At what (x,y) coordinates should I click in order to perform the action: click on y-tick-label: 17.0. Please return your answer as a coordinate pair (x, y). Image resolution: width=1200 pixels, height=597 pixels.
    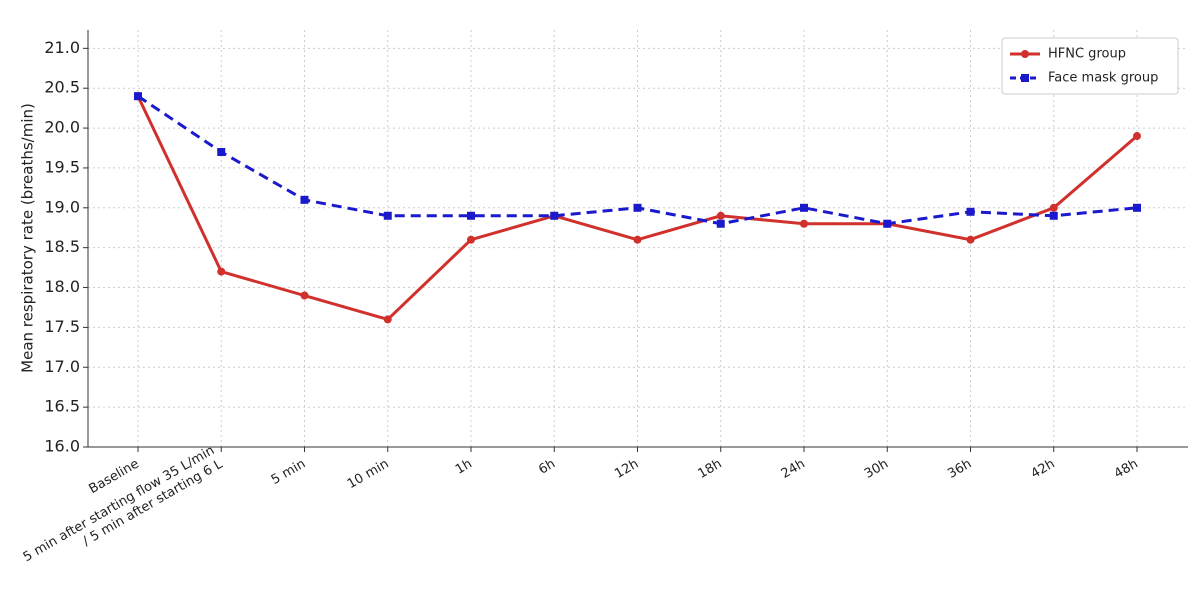
    Looking at the image, I should click on (62, 366).